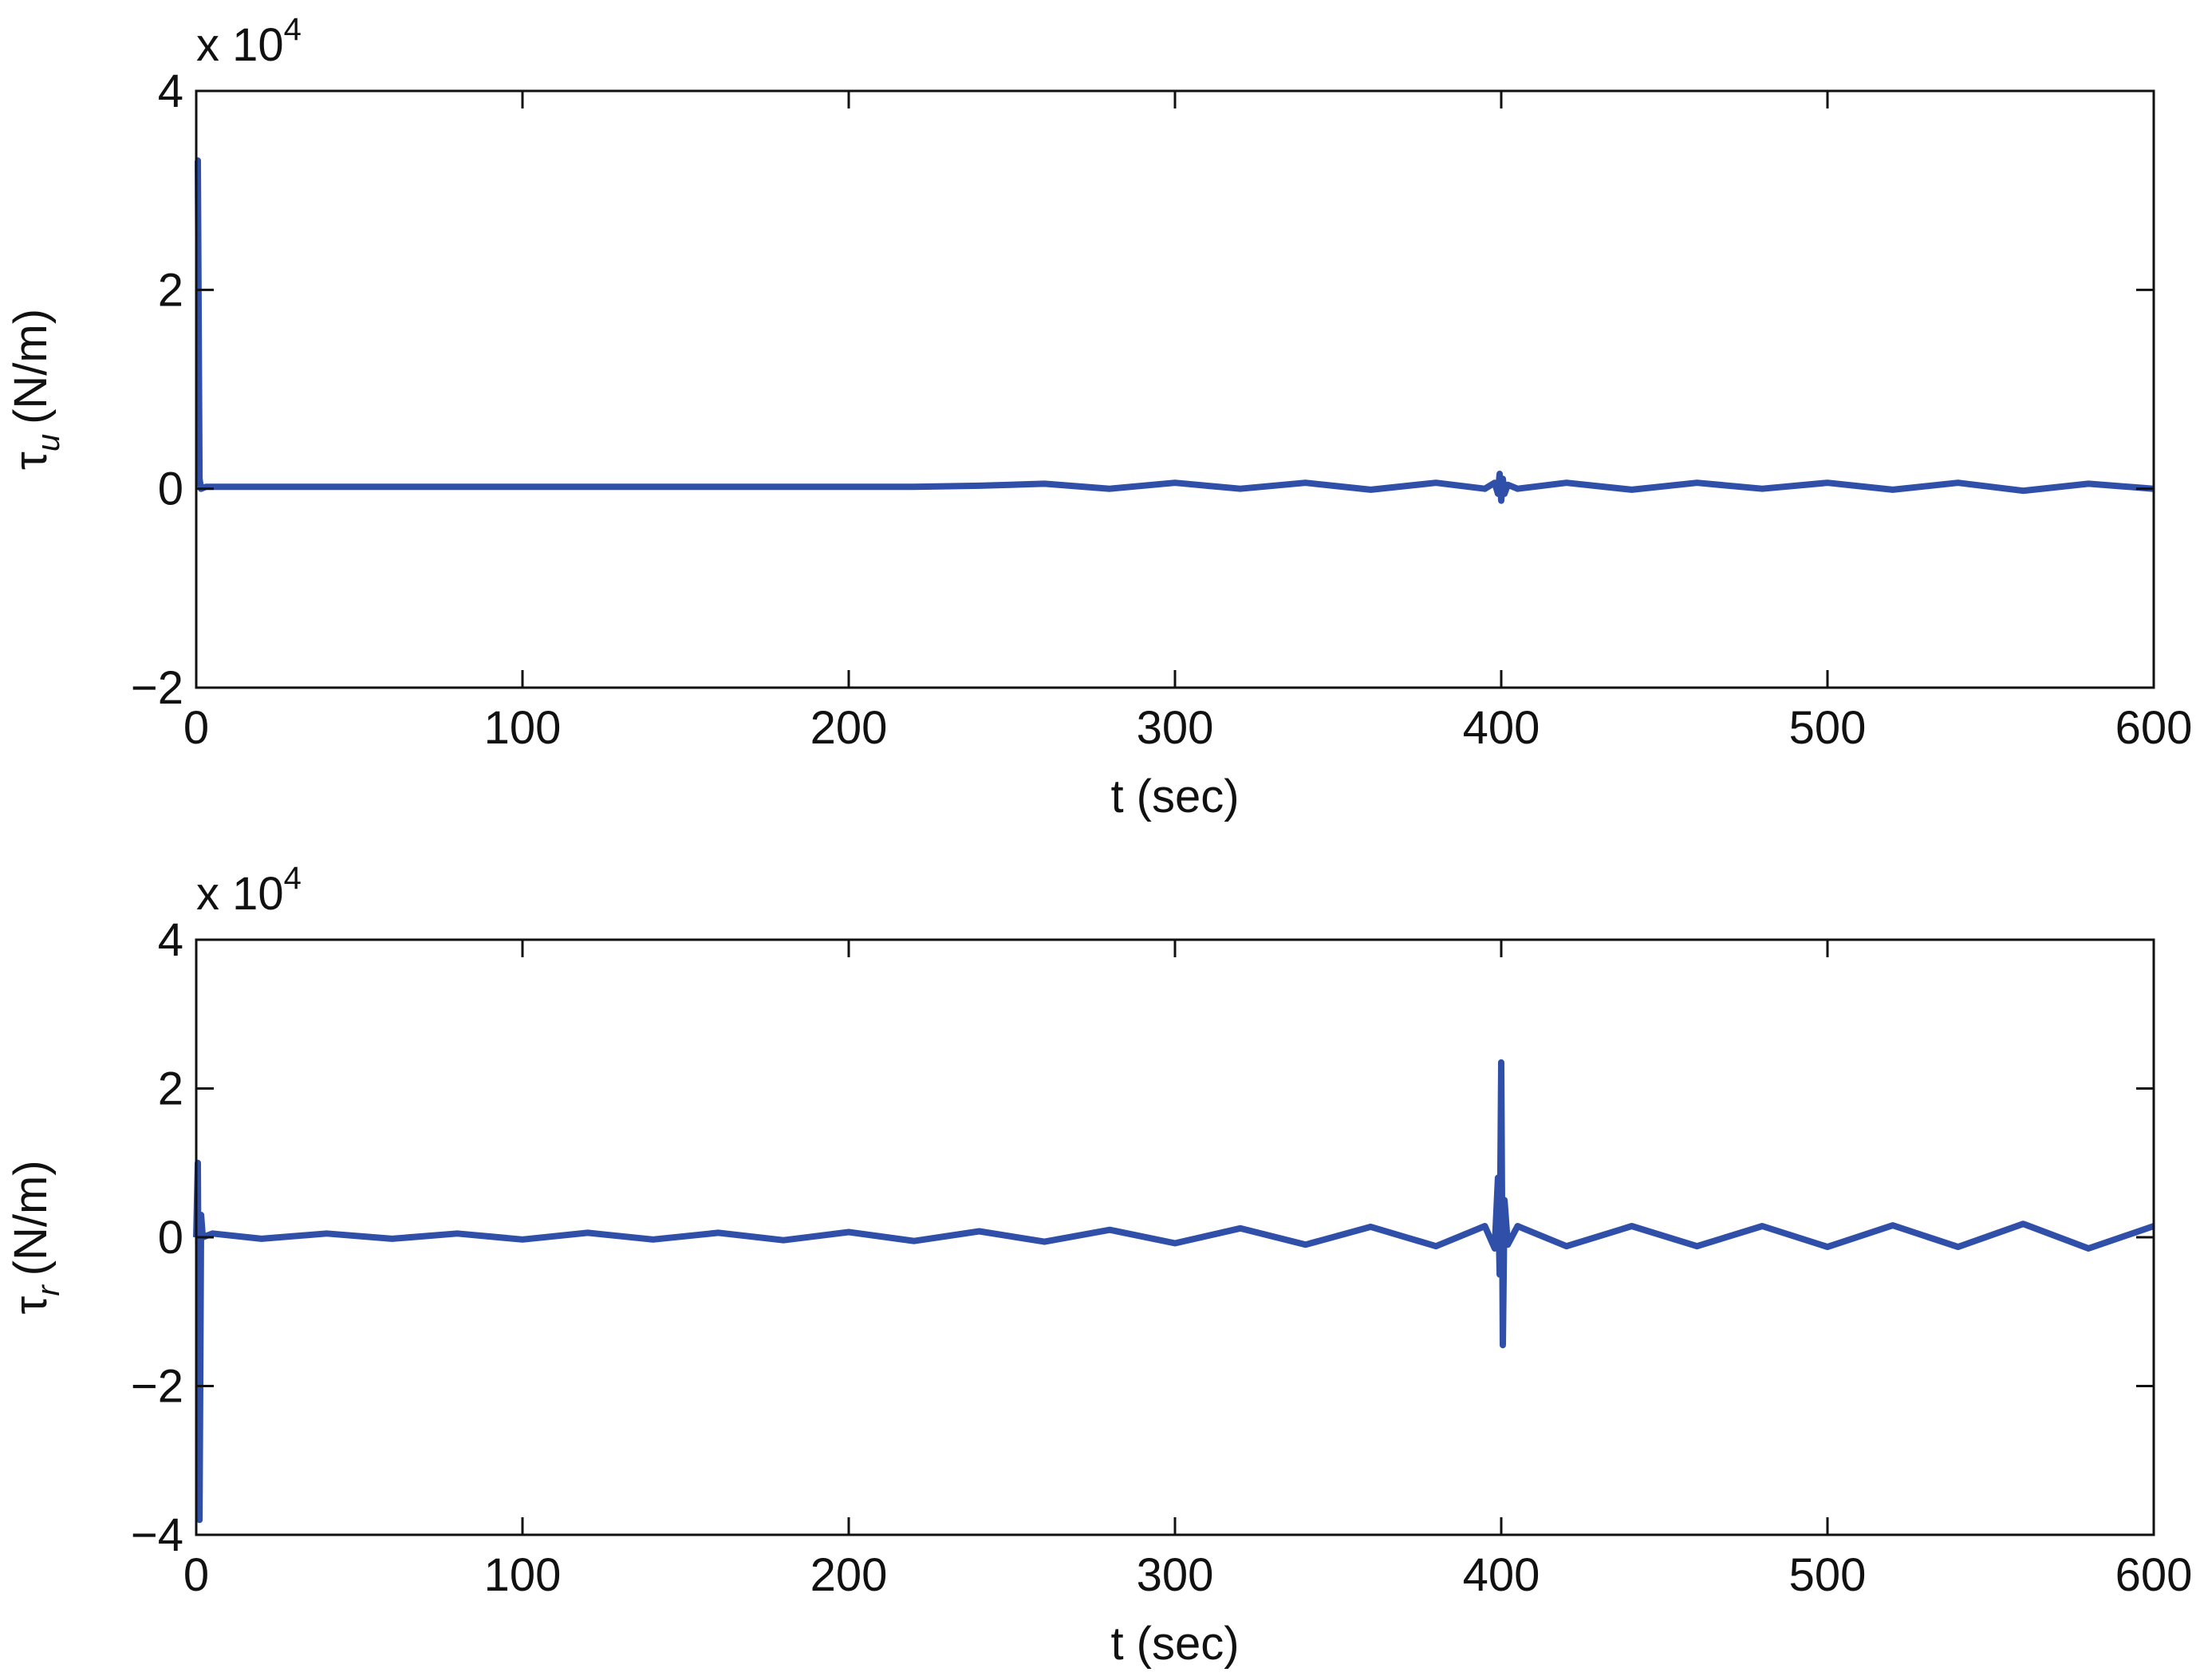 The image size is (2200, 1680). Describe the element at coordinates (48, 1290) in the screenshot. I see `y-label-subscript: r` at that location.